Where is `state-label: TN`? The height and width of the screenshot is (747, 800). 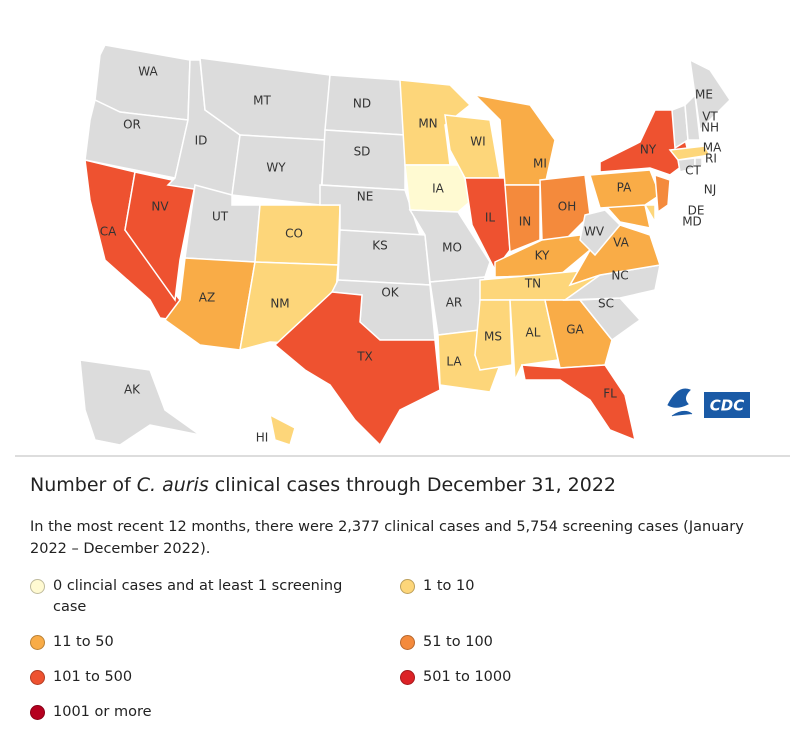
state-label: TN is located at coordinates (532, 284).